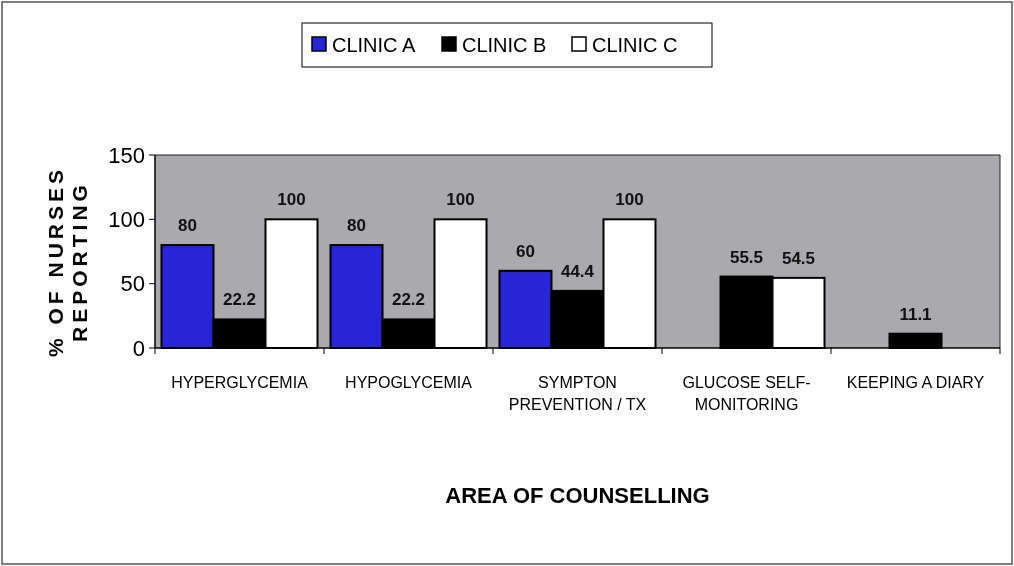 The width and height of the screenshot is (1014, 566). I want to click on x-tick-label: KEEPING A DIARY, so click(915, 382).